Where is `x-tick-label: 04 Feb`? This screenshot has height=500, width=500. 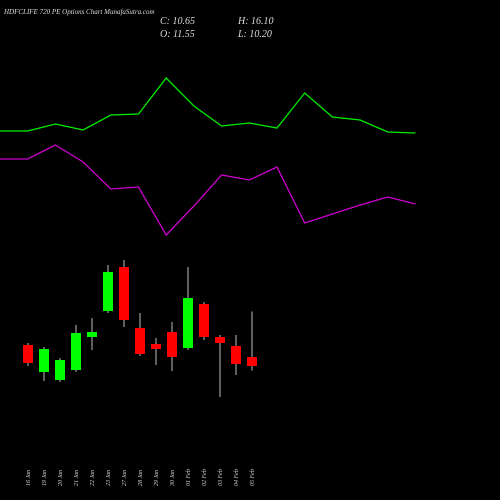
x-tick-label: 04 Feb is located at coordinates (236, 477).